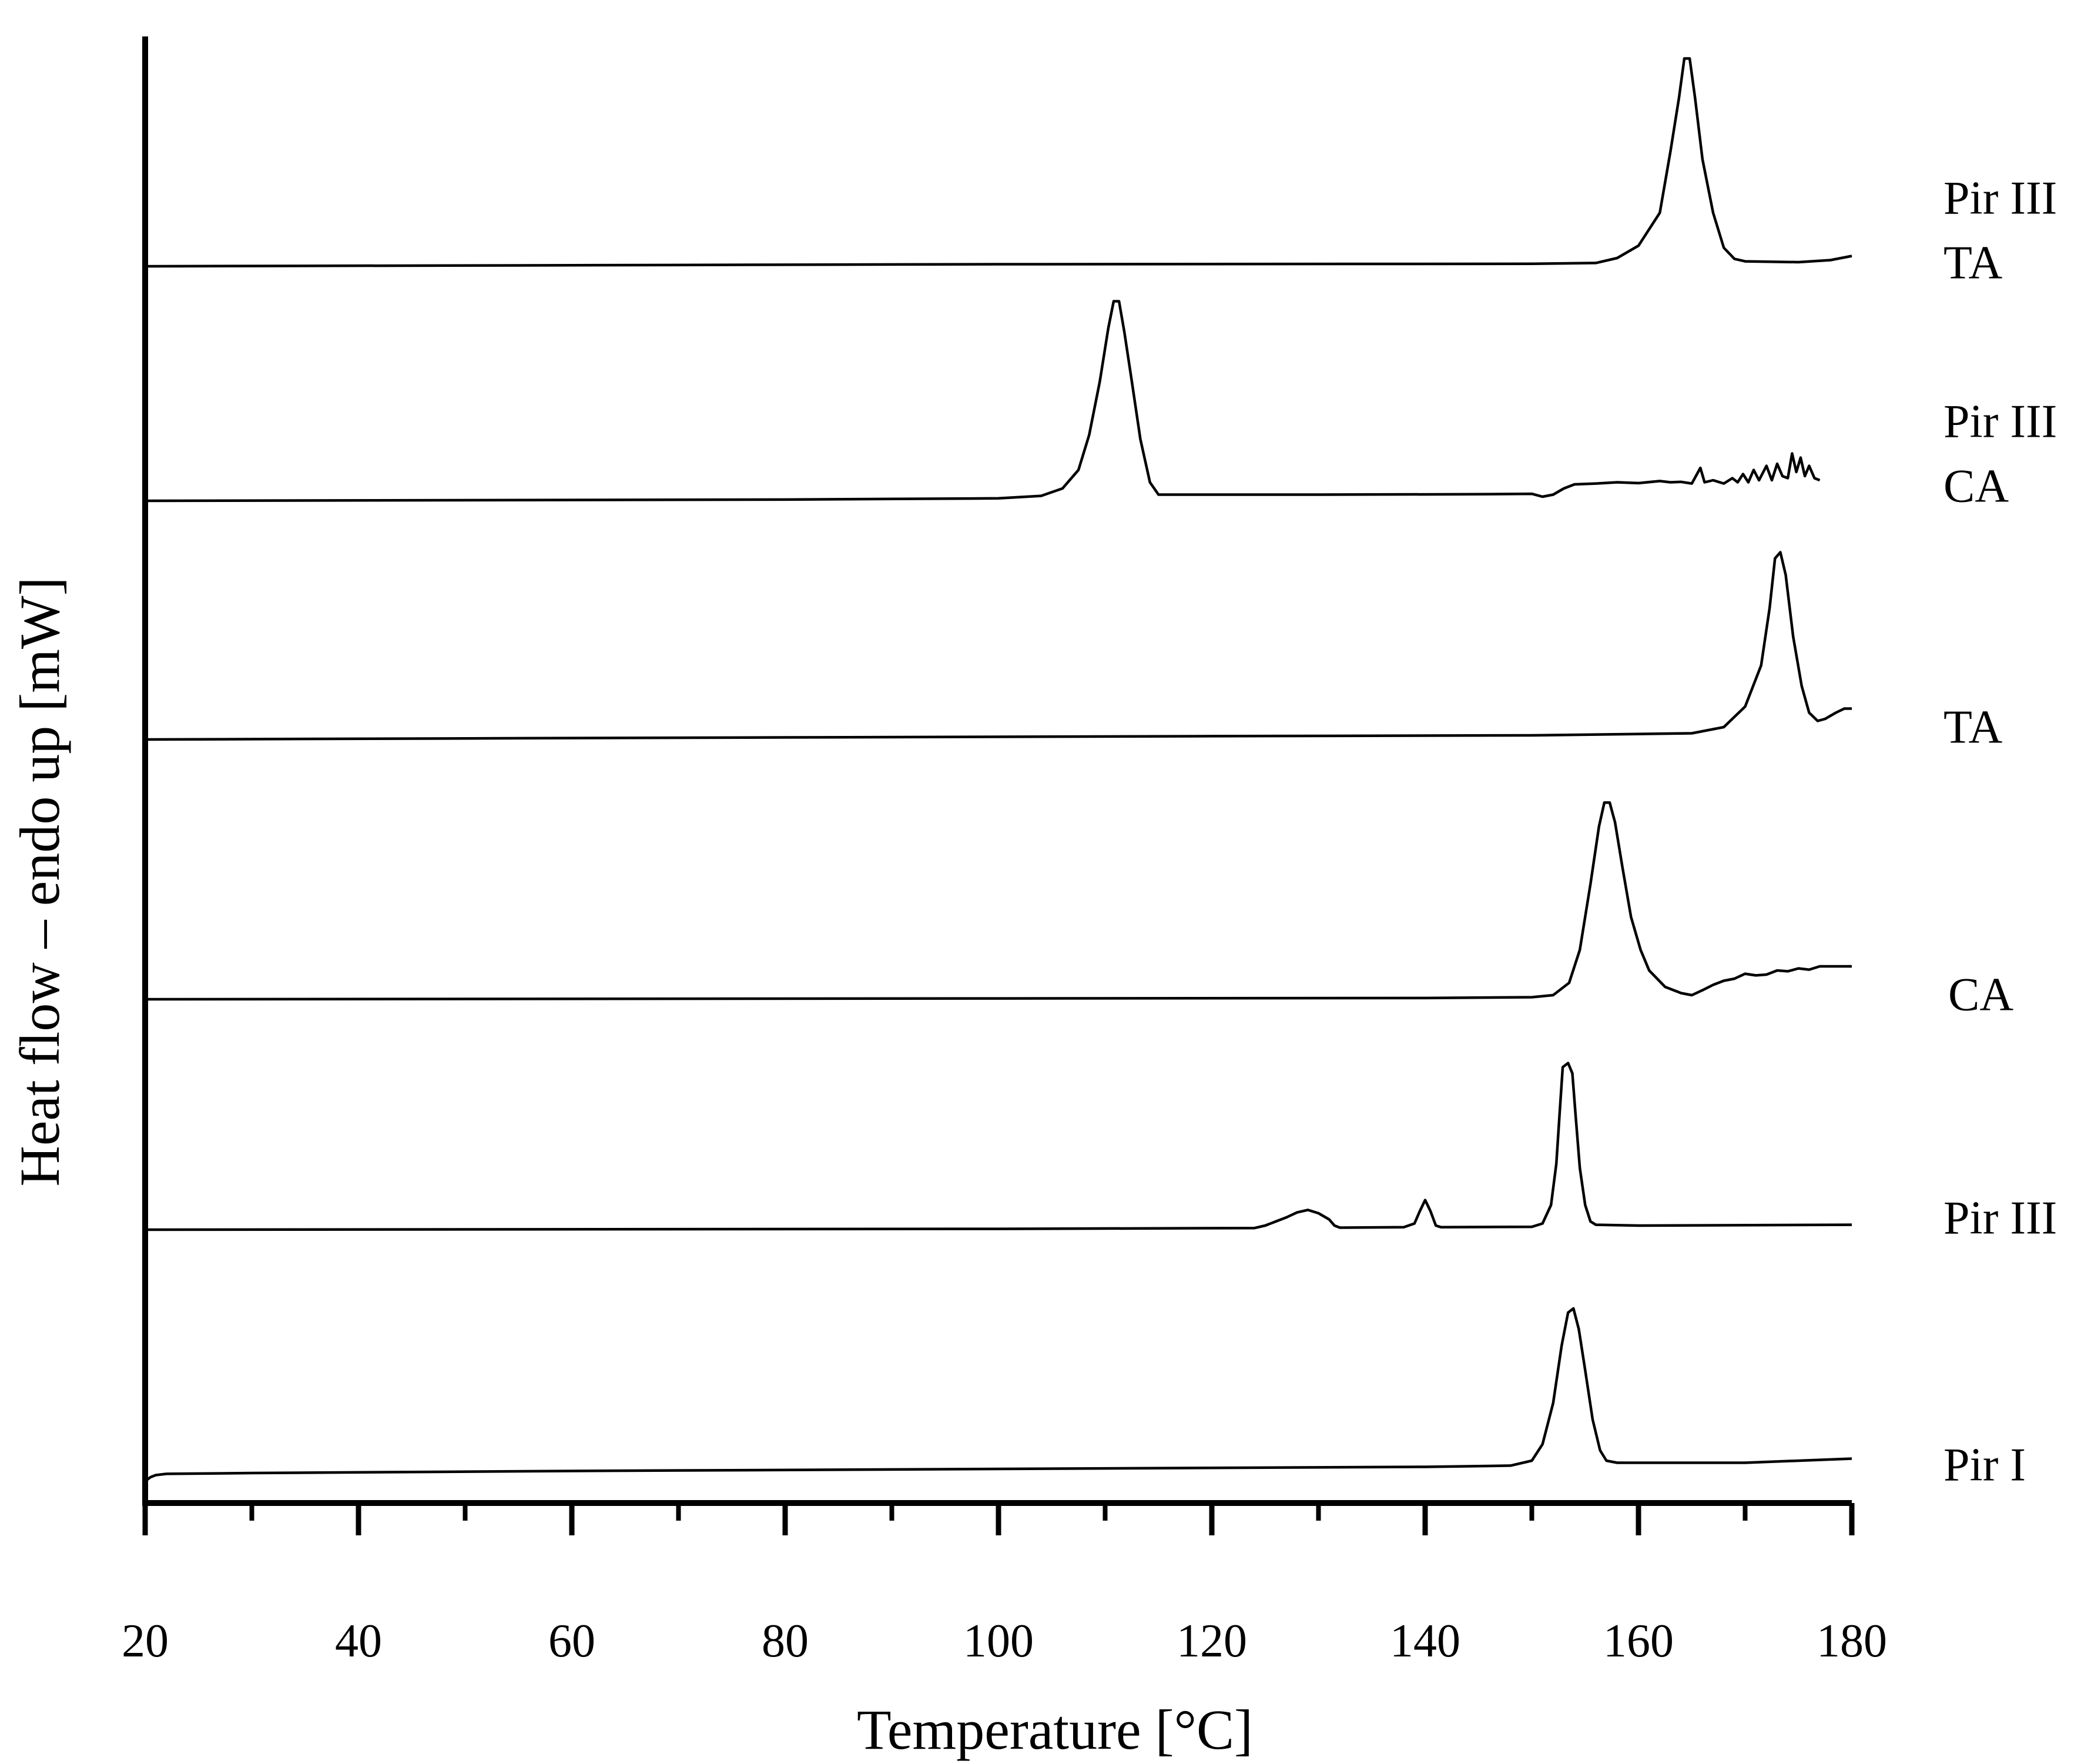  Describe the element at coordinates (998, 1641) in the screenshot. I see `x-tick-label-100: 100` at that location.